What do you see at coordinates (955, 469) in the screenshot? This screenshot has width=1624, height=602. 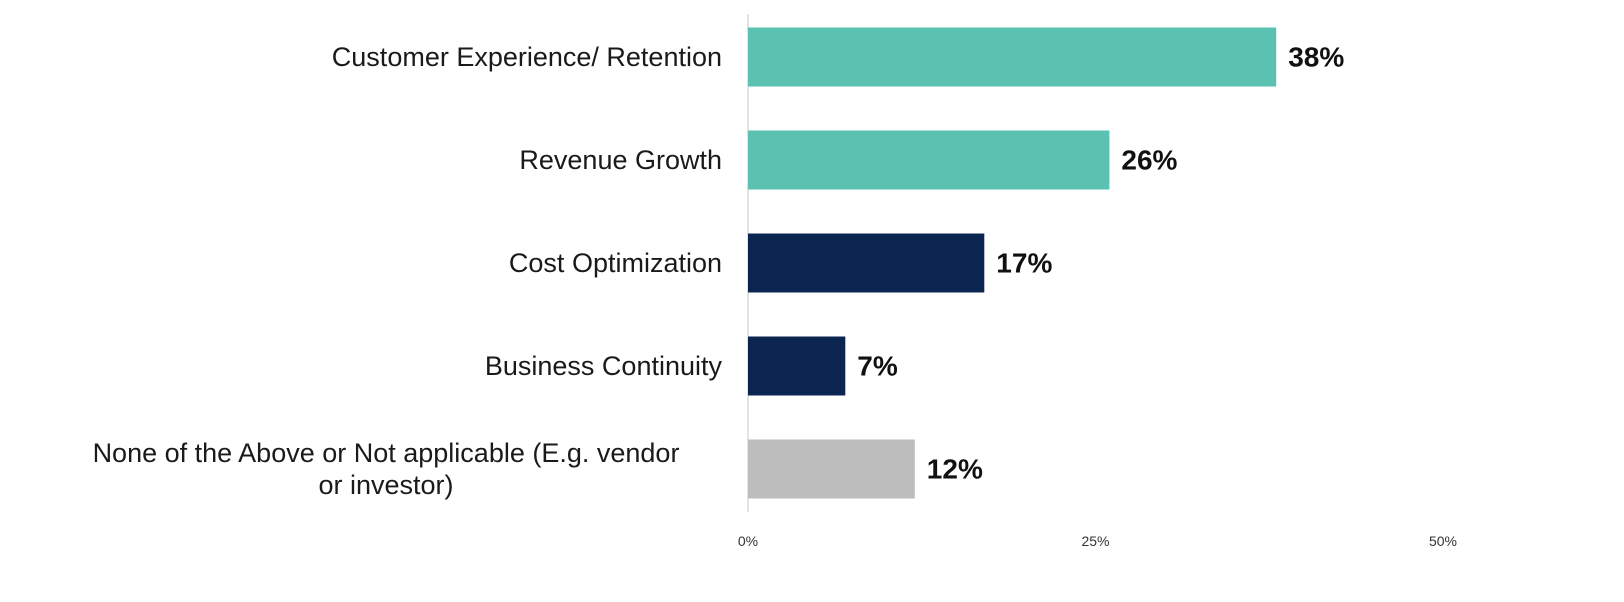 I see `value-label-5: 12%` at bounding box center [955, 469].